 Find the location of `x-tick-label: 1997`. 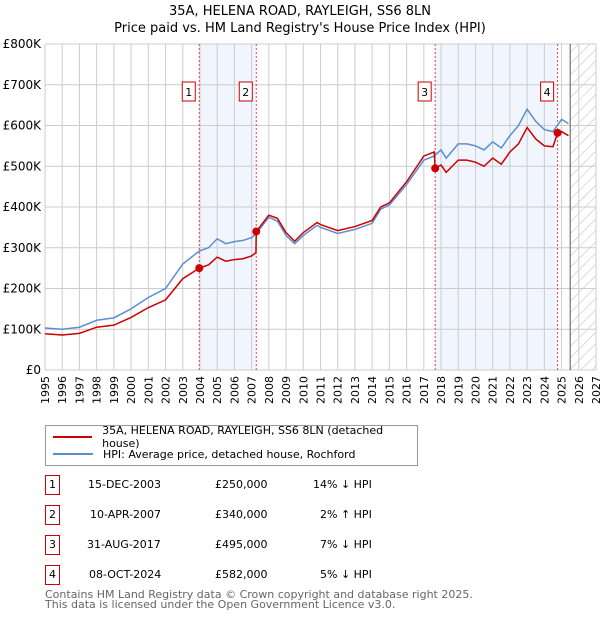

x-tick-label: 1997 is located at coordinates (79, 390).